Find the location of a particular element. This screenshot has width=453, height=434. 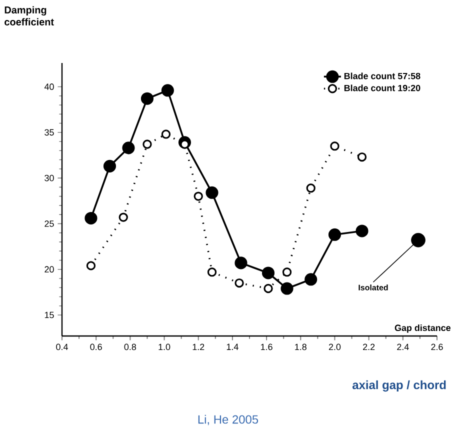

y-axis-title: Damping coefficient is located at coordinates (29, 16).